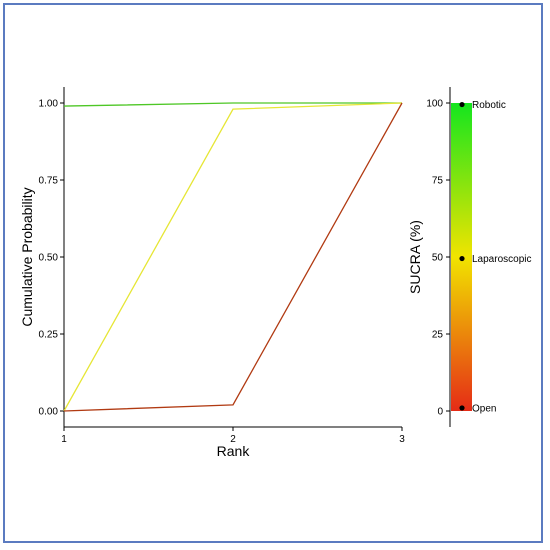 The width and height of the screenshot is (550, 550). I want to click on y-tick-label: 0.25, so click(49, 335).